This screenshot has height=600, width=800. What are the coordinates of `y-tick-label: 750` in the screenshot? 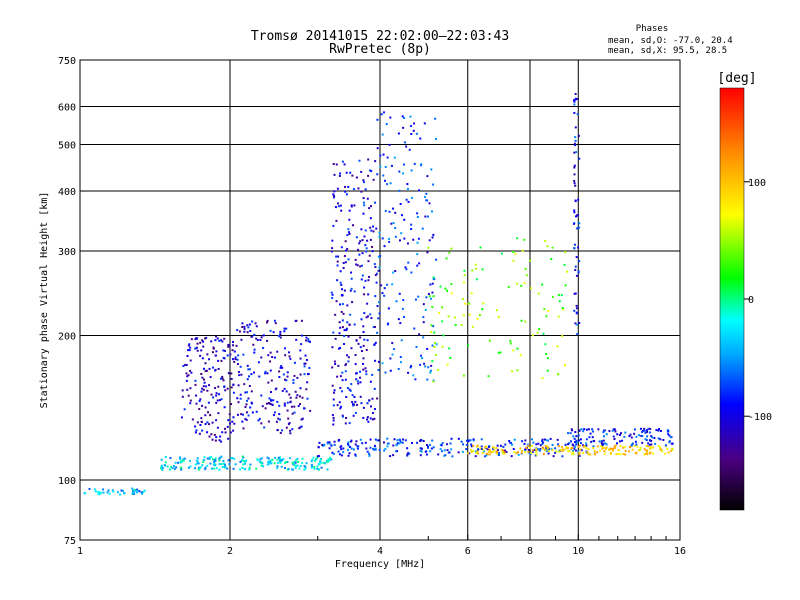 It's located at (67, 61).